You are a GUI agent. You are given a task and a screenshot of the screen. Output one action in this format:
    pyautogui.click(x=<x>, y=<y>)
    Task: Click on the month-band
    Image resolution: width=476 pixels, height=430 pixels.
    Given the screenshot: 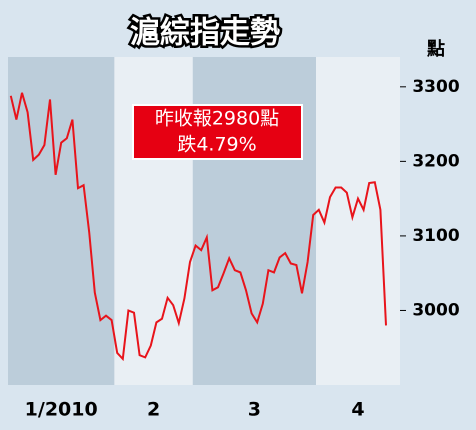 What is the action you would take?
    pyautogui.click(x=358, y=221)
    